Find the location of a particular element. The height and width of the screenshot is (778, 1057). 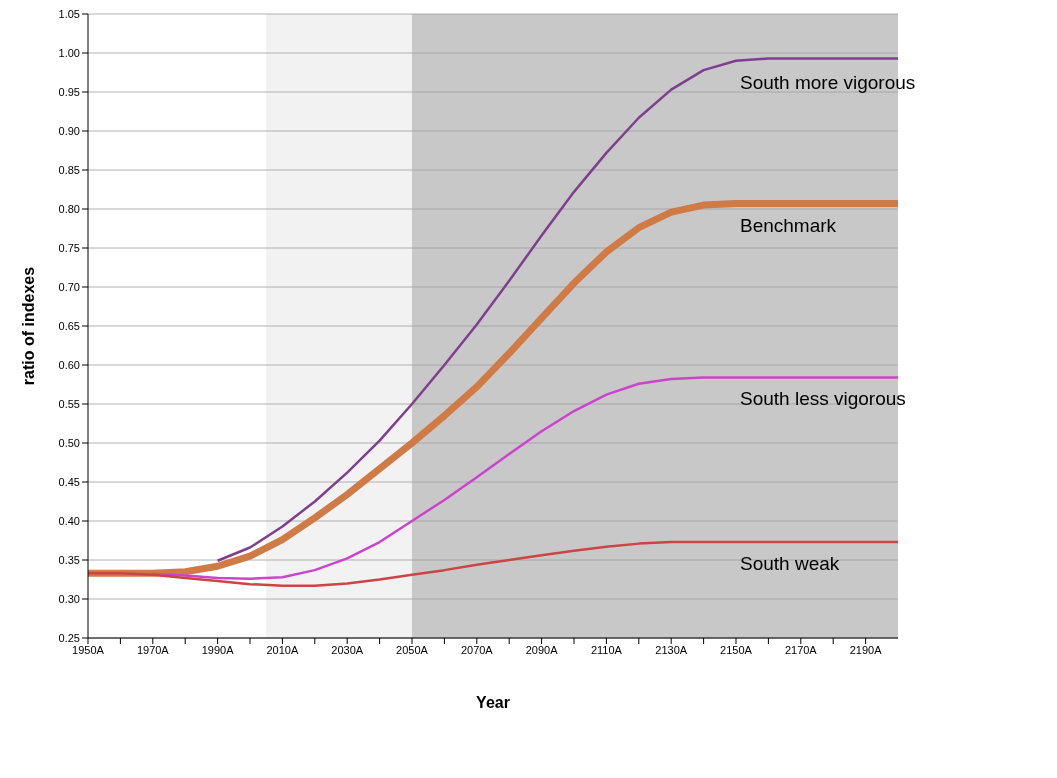

x-tick-label: 2010A is located at coordinates (282, 649).